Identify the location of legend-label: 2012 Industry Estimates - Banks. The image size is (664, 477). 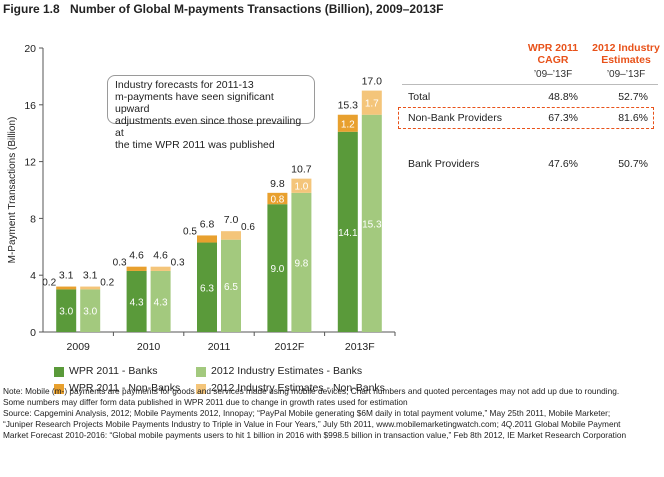
(287, 371).